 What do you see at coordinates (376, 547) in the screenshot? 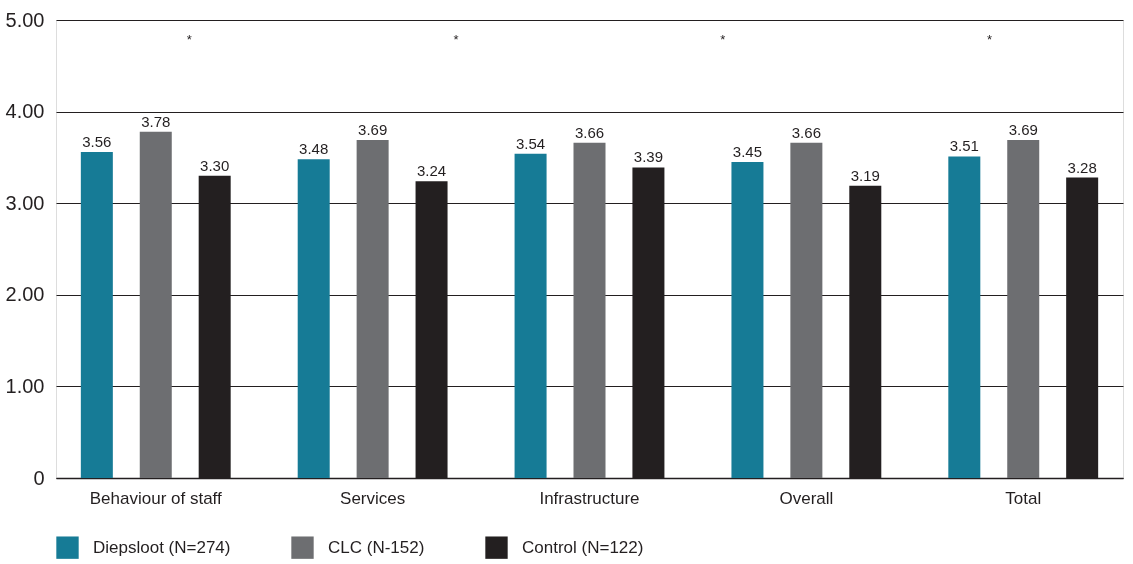
I see `legend-label: CLC (N-152)` at bounding box center [376, 547].